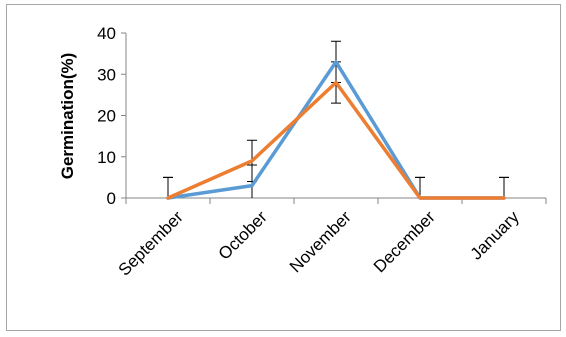 This screenshot has width=566, height=337. Describe the element at coordinates (111, 198) in the screenshot. I see `y-tick-label: 0` at that location.